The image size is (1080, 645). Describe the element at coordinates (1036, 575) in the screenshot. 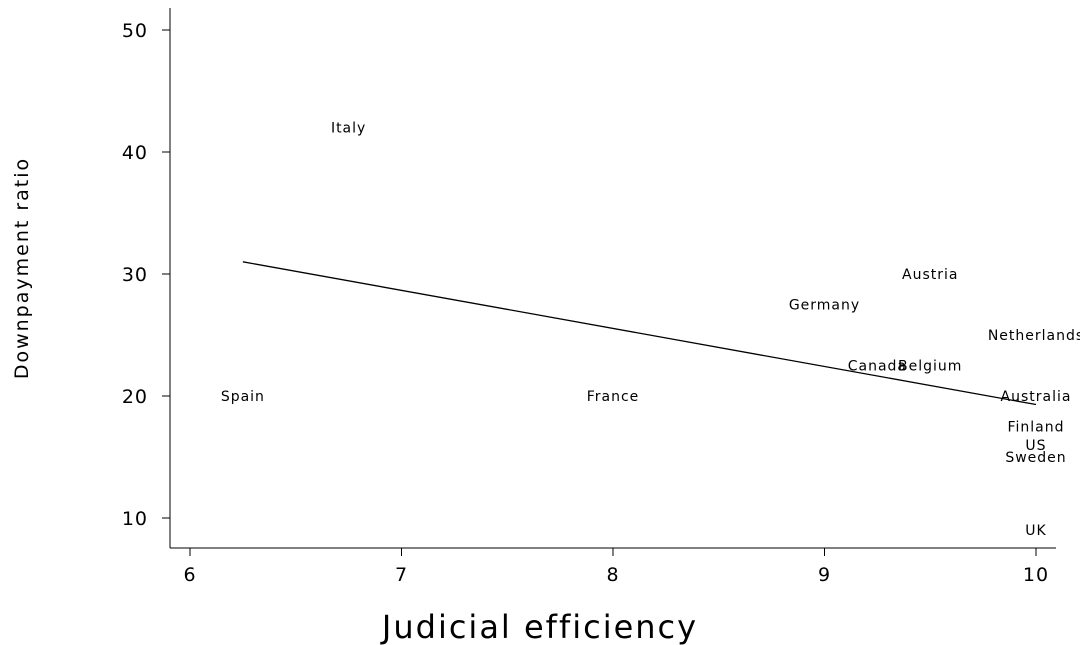

I see `x-tick-label: 10` at that location.